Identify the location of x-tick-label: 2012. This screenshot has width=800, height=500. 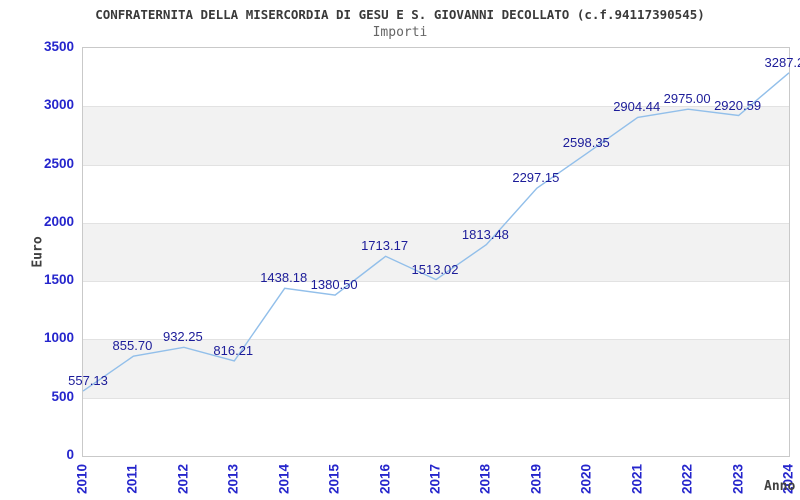
(183, 479).